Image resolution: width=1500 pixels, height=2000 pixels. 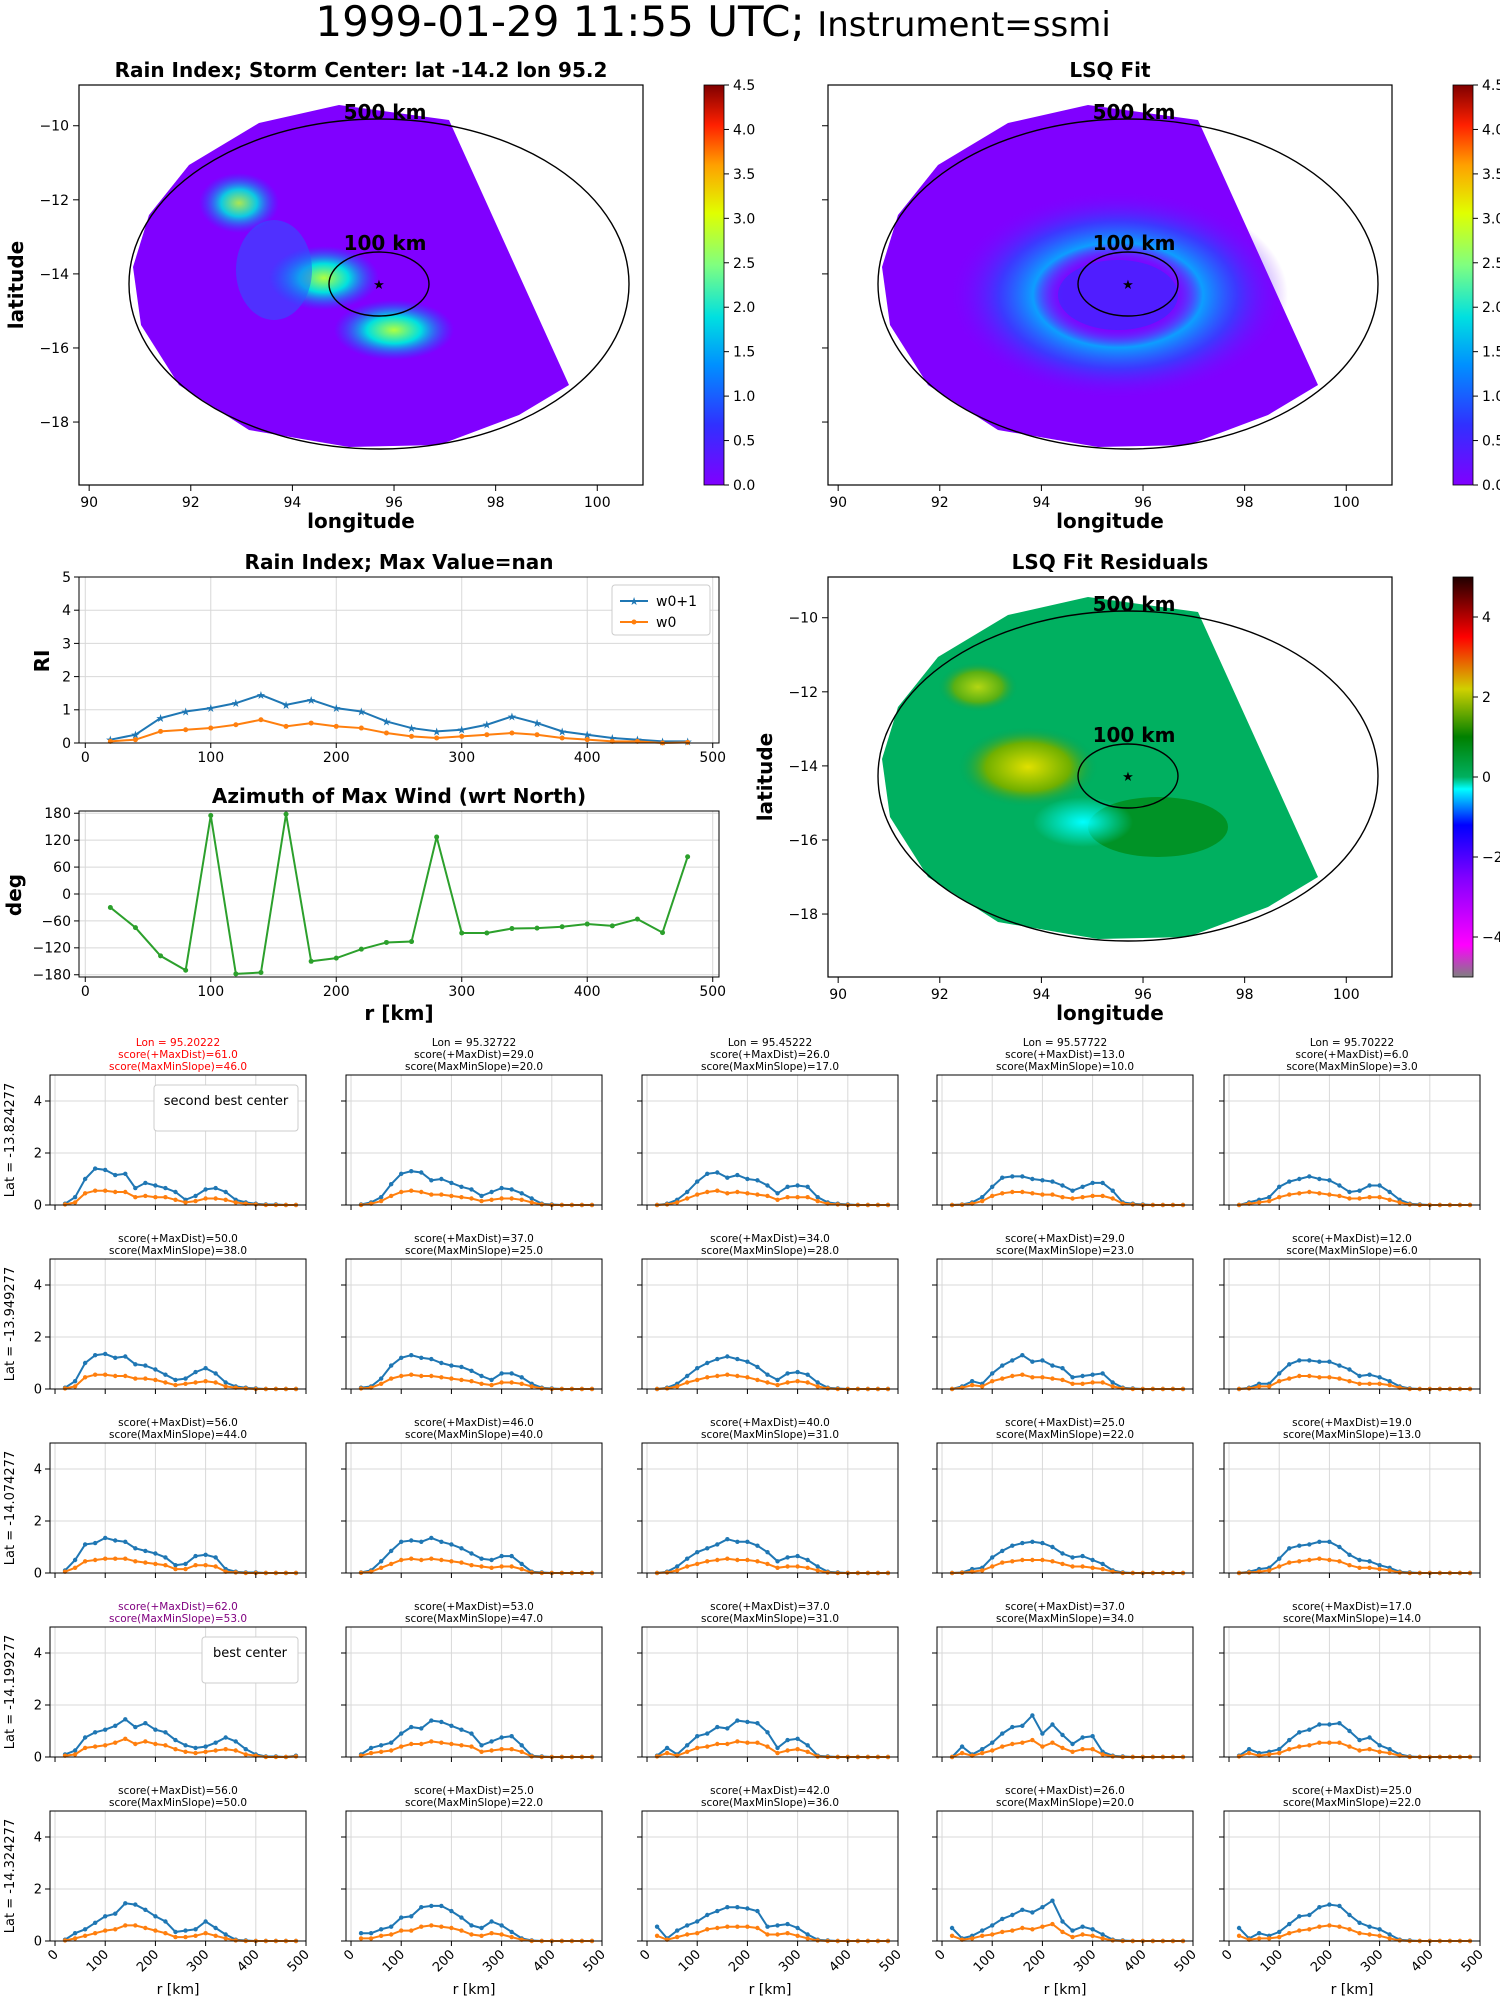 What do you see at coordinates (1491, 264) in the screenshot?
I see `colorbar-tick-label: 2.5` at bounding box center [1491, 264].